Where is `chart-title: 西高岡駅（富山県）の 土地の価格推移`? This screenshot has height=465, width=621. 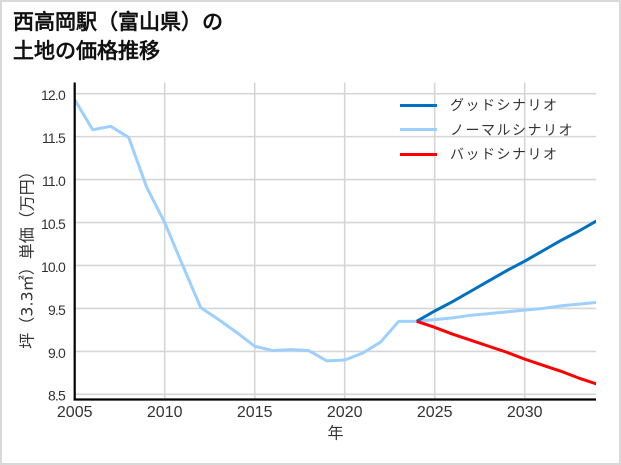 chart-title: 西高岡駅（富山県）の 土地の価格推移 is located at coordinates (118, 36).